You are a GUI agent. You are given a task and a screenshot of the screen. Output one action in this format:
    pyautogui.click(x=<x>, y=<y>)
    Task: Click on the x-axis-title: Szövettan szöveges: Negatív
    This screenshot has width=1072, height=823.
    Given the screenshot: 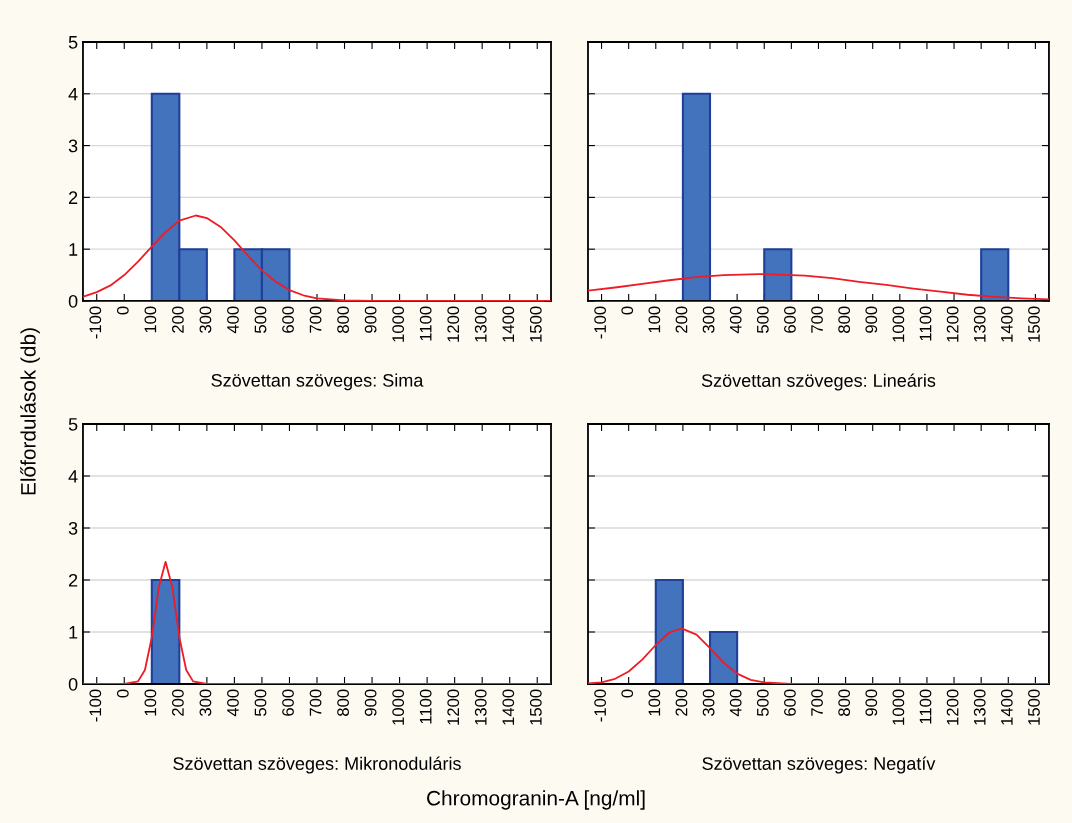 What is the action you would take?
    pyautogui.click(x=819, y=765)
    